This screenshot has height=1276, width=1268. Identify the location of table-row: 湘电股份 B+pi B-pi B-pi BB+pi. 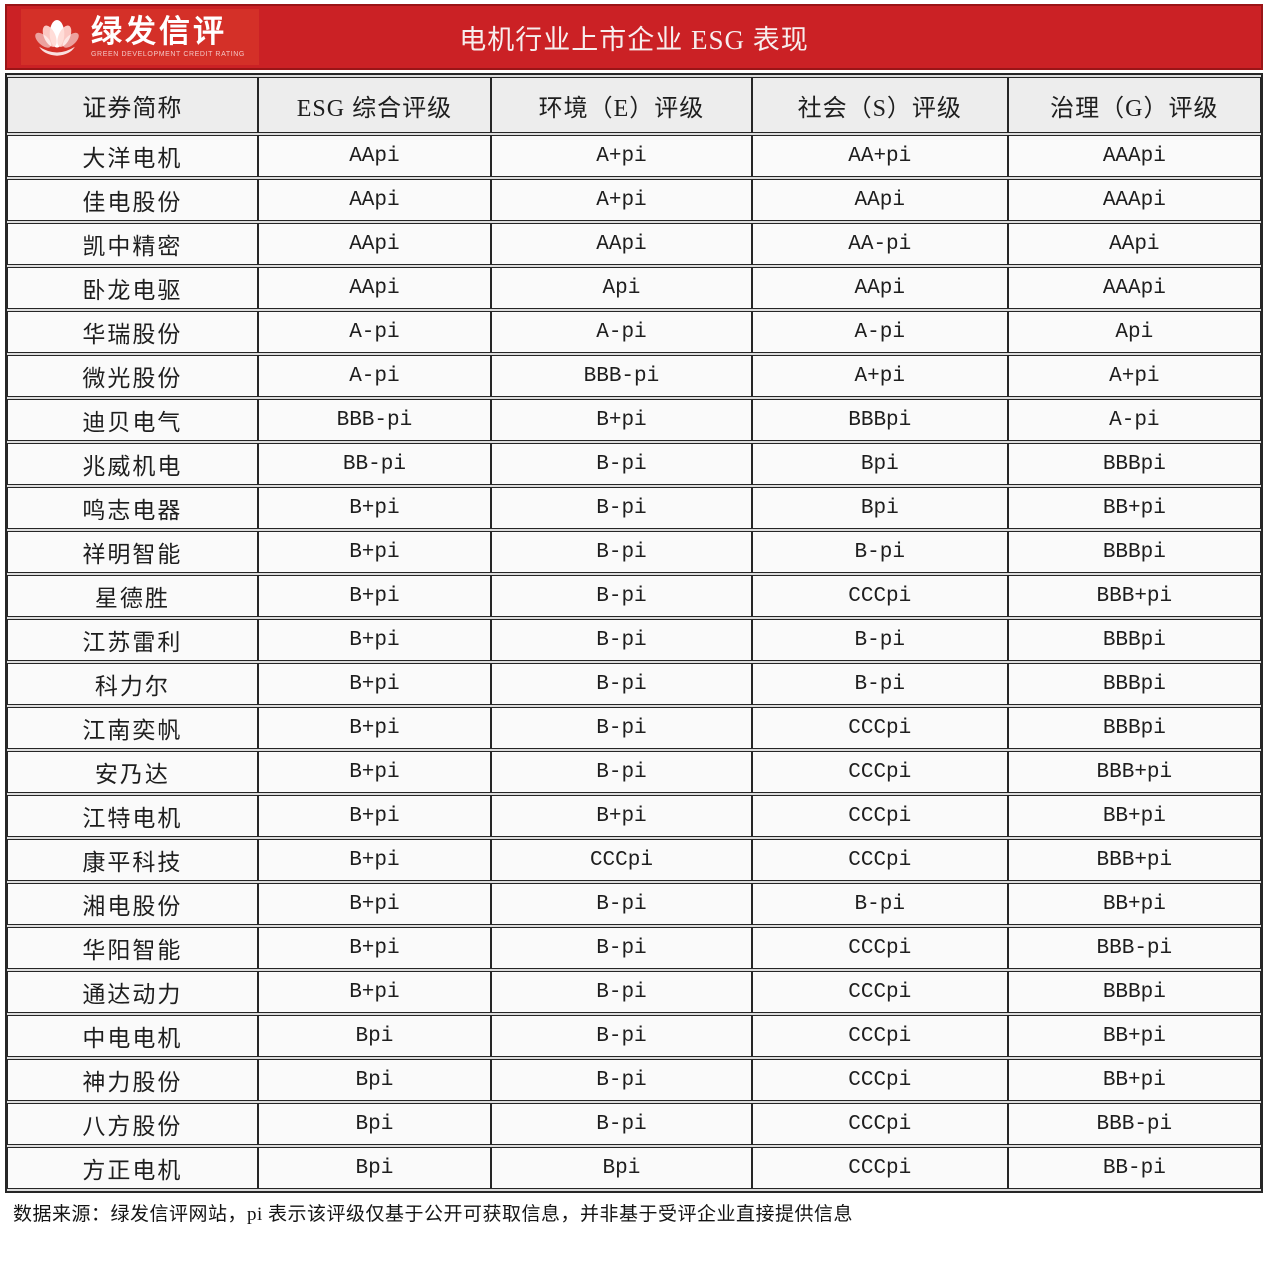
(634, 904).